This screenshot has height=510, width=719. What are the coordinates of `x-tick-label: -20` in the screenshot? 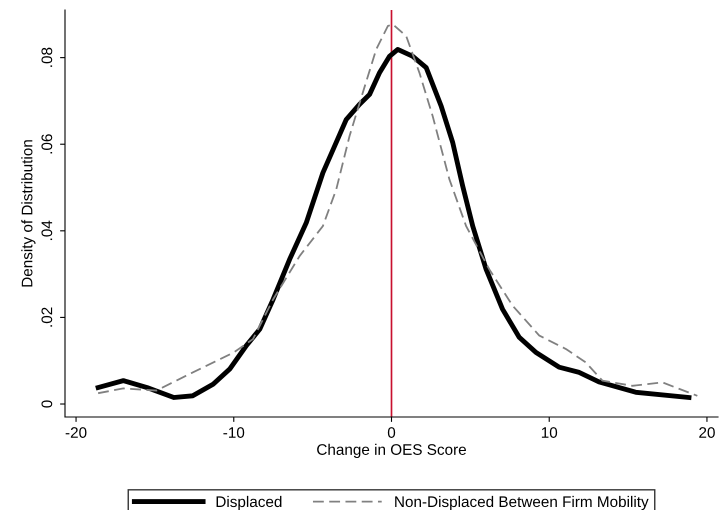 It's located at (76, 432).